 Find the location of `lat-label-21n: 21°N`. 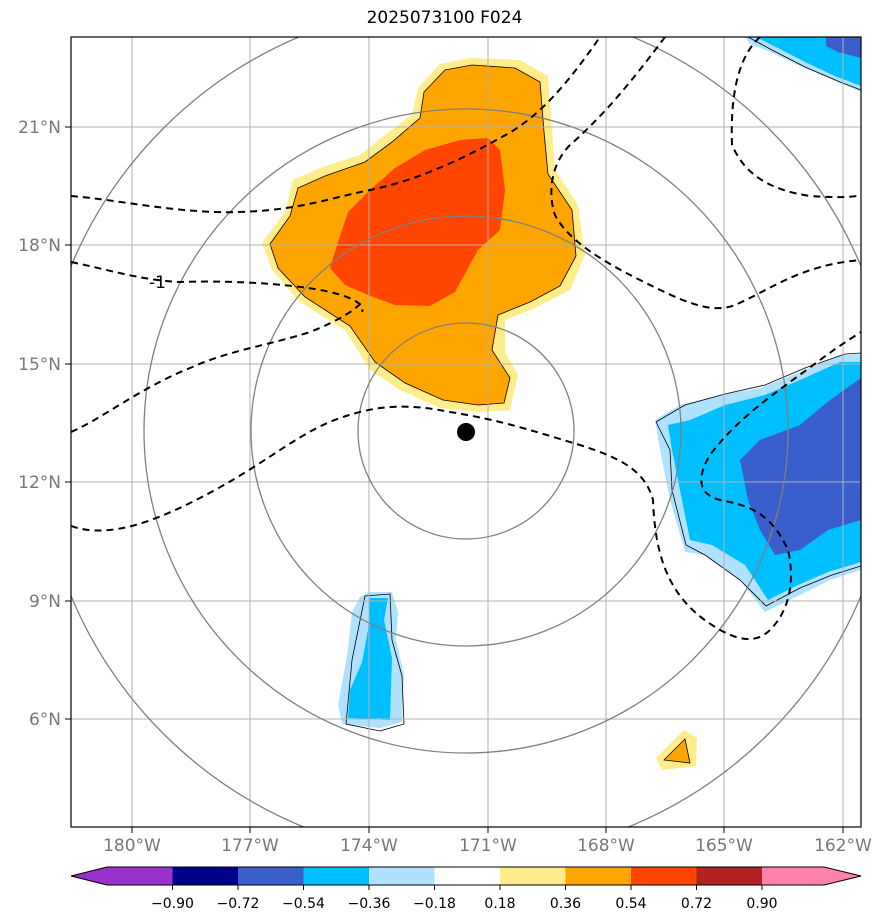

lat-label-21n: 21°N is located at coordinates (39, 128).